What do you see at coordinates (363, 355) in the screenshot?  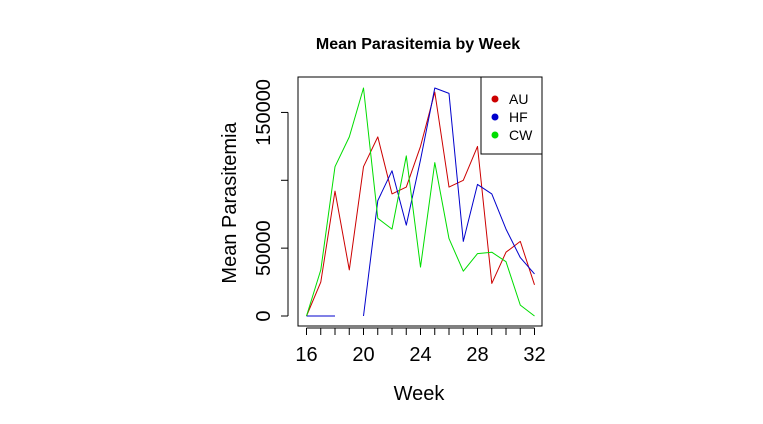 I see `x-tick-label: 20` at bounding box center [363, 355].